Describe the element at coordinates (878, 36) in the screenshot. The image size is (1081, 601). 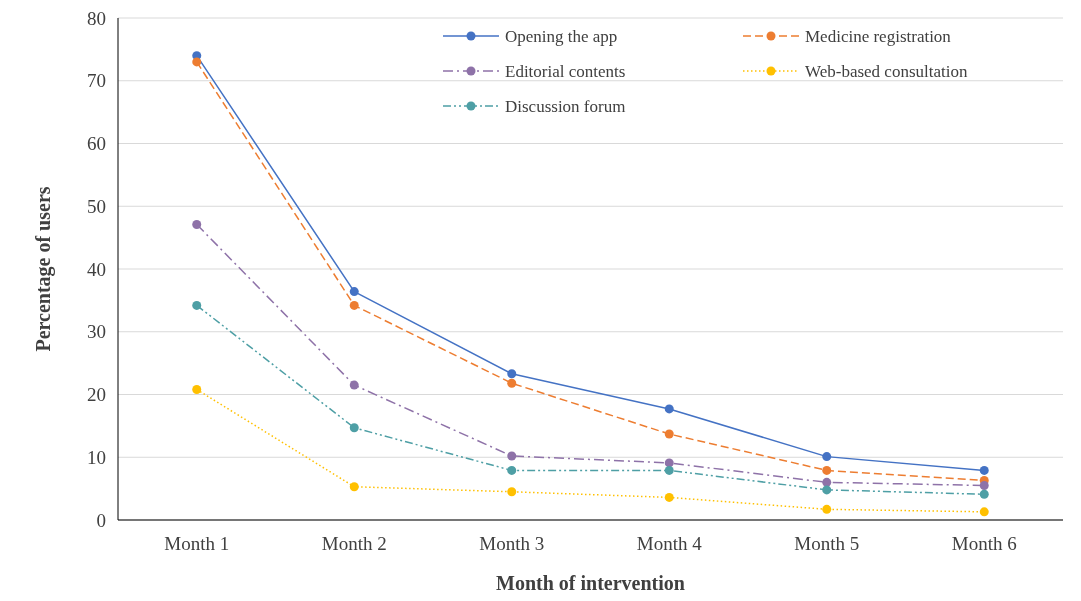
I see `legend-label: Medicine registration` at that location.